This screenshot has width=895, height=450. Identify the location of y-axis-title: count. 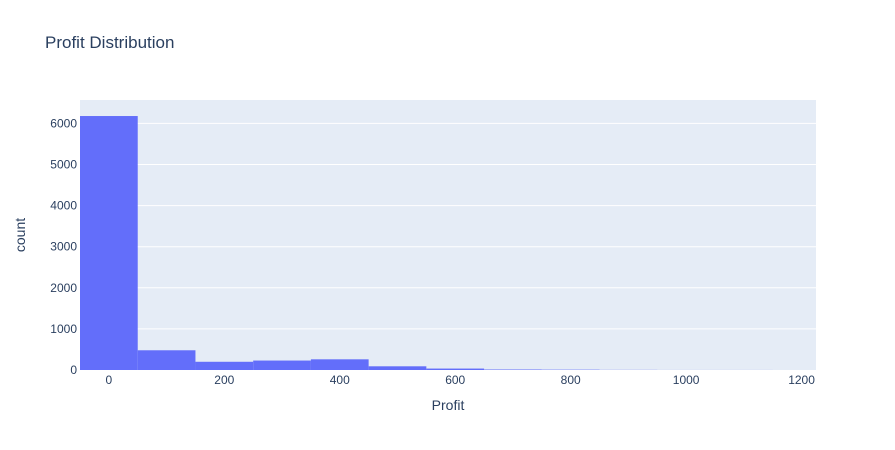
(20, 235).